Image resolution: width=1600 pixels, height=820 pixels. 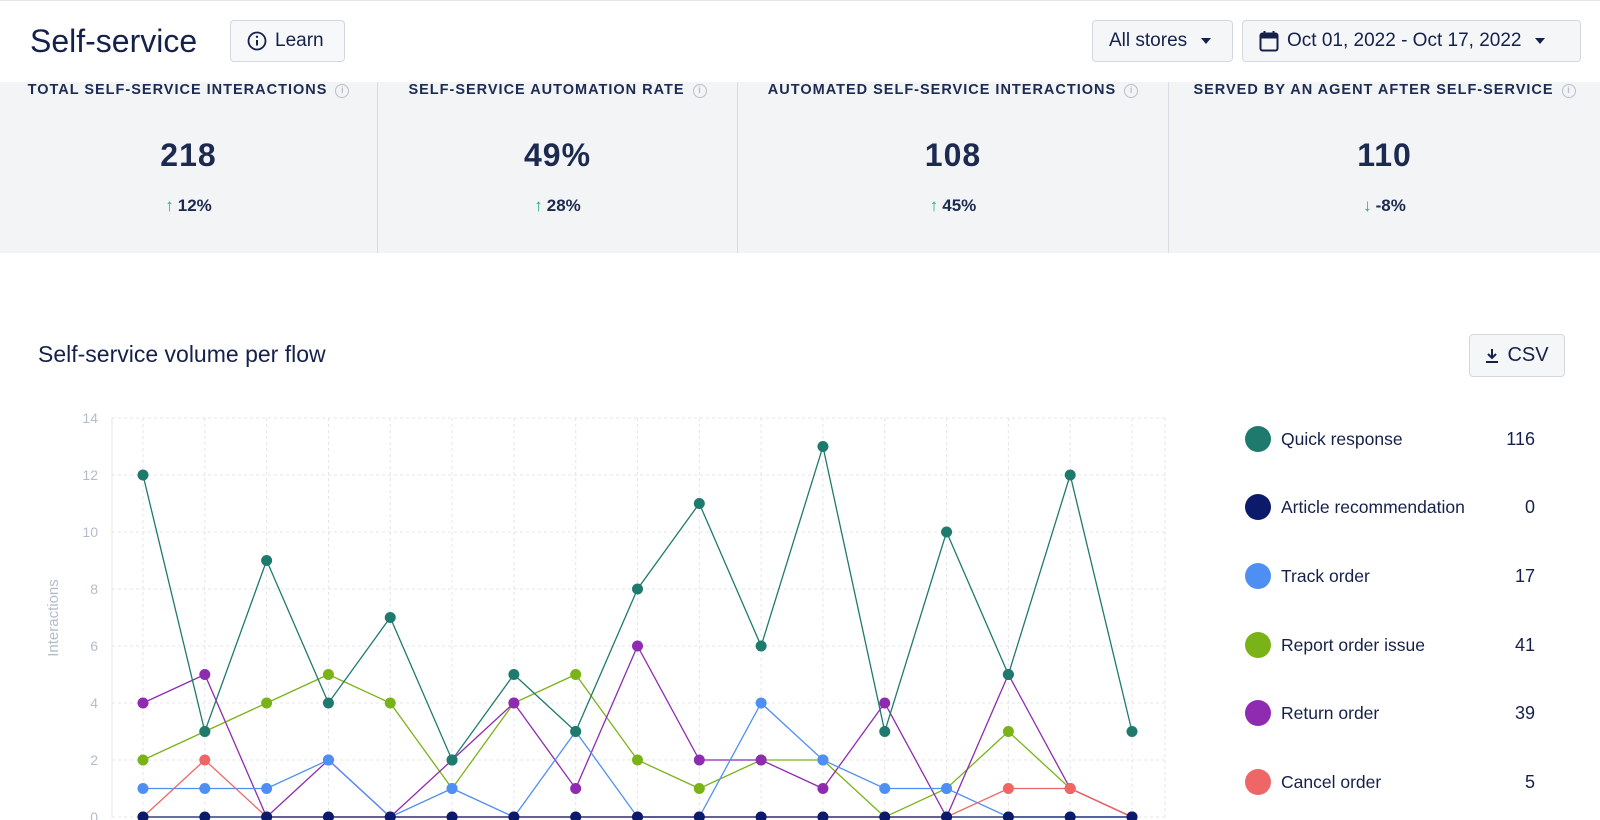 I want to click on csv-label: CSV, so click(x=1528, y=355).